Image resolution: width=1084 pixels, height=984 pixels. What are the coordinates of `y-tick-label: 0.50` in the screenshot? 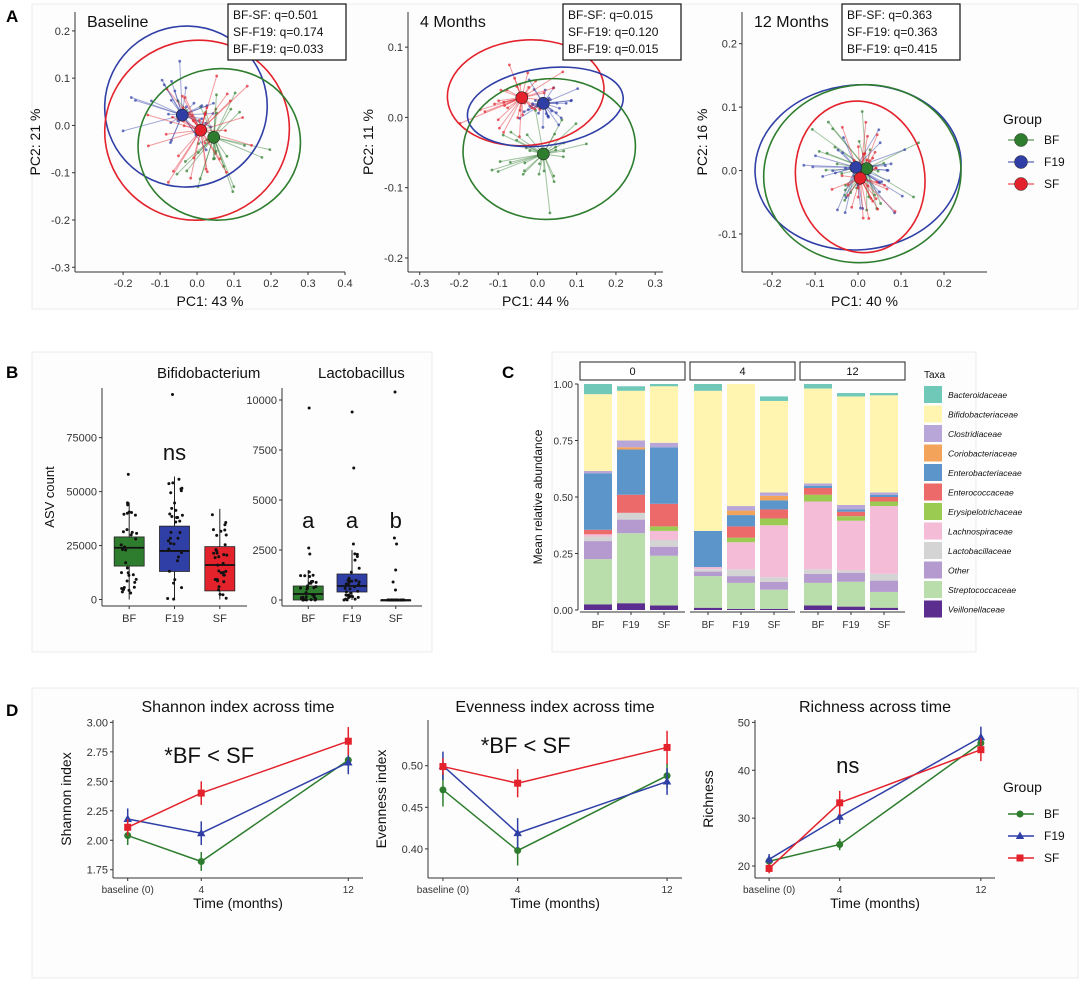 It's located at (564, 498).